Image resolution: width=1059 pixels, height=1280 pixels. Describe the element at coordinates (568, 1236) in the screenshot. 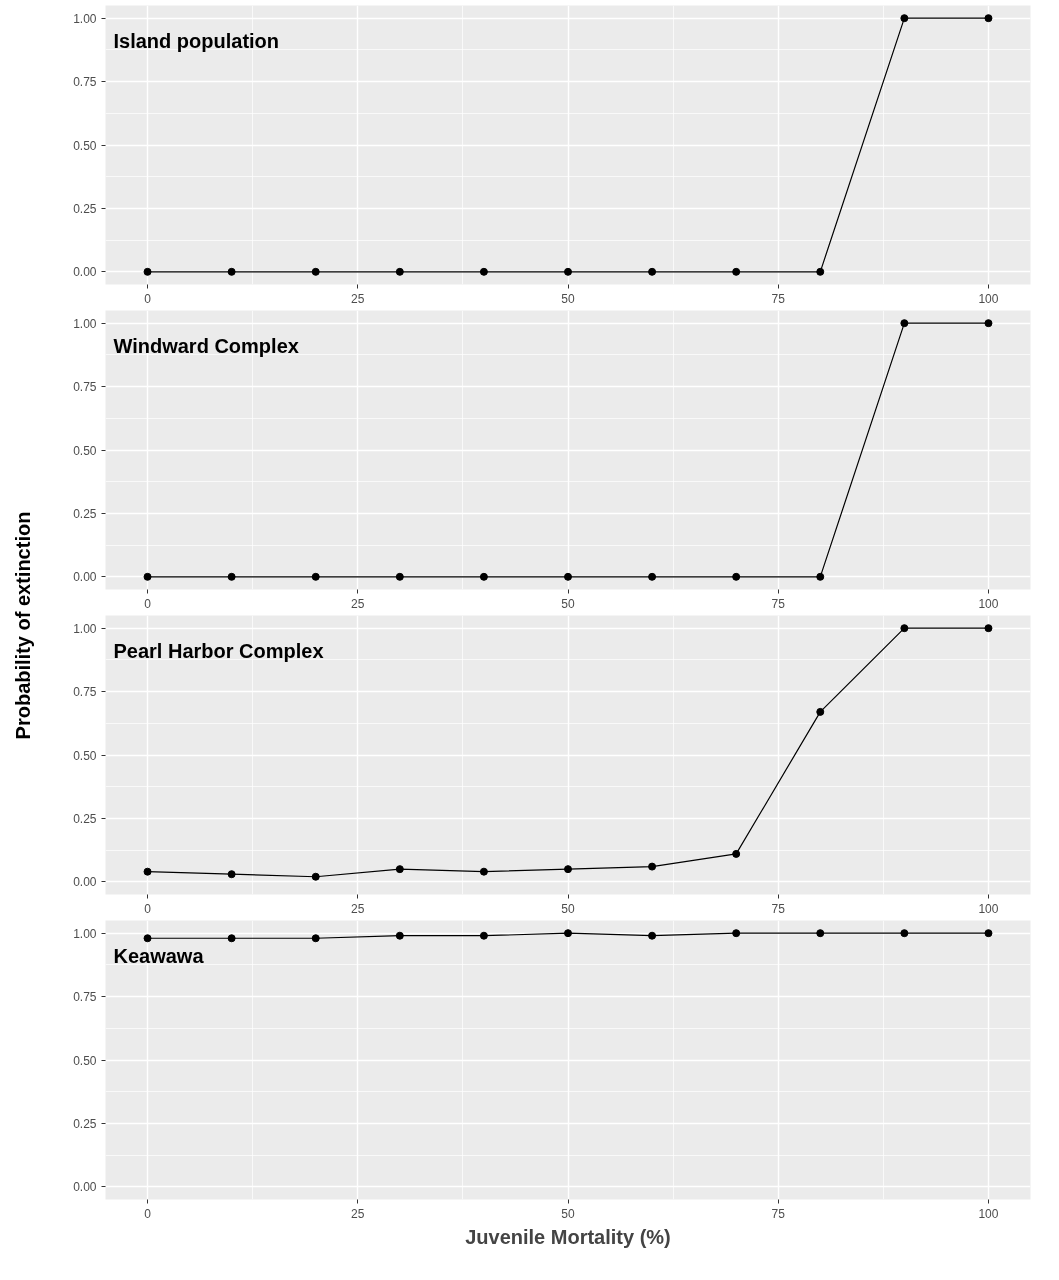

I see `x-axis-title: Juvenile Mortality (%)` at that location.